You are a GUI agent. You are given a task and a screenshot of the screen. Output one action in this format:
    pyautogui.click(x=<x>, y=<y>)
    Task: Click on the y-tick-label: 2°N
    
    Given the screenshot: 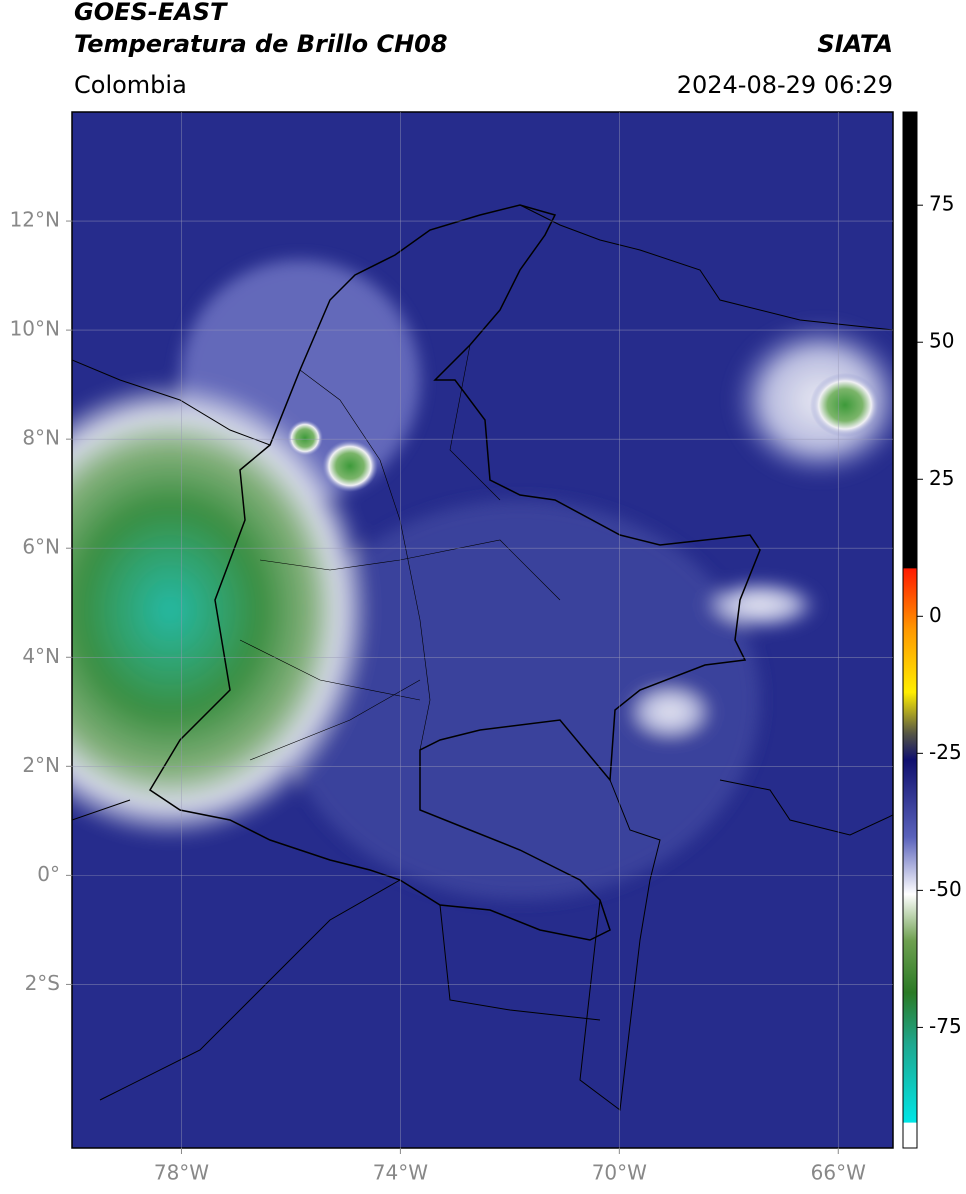 What is the action you would take?
    pyautogui.click(x=41, y=765)
    